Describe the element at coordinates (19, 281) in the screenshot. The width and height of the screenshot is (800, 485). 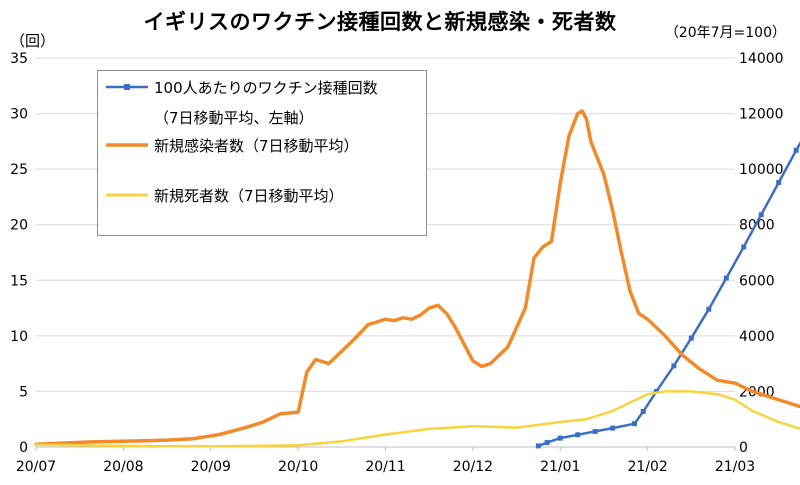
I see `y-left-tick-label: 15` at that location.